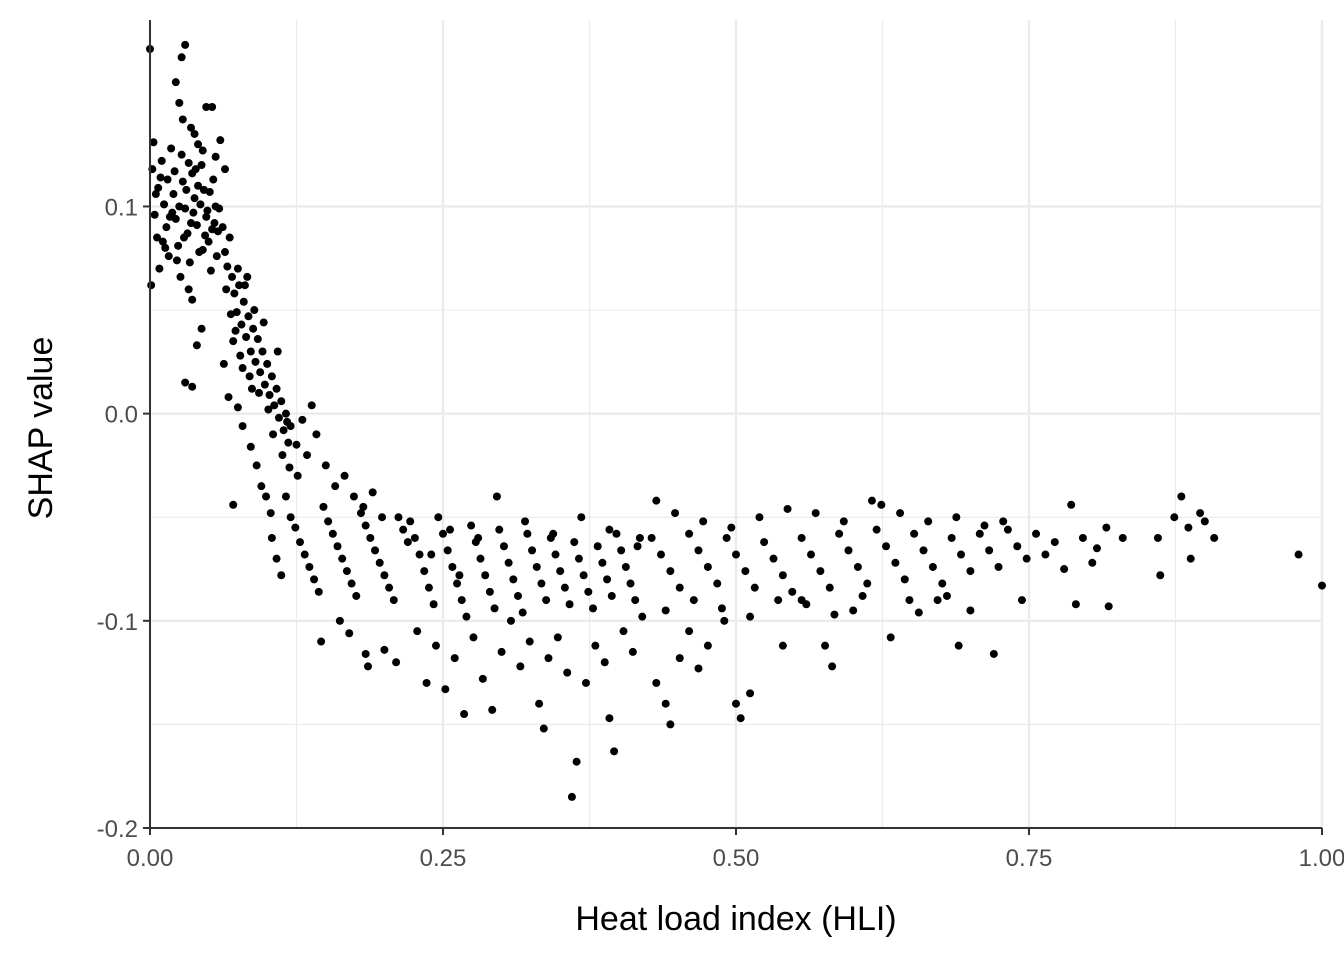  I want to click on x-tick-label: 0.00, so click(150, 858).